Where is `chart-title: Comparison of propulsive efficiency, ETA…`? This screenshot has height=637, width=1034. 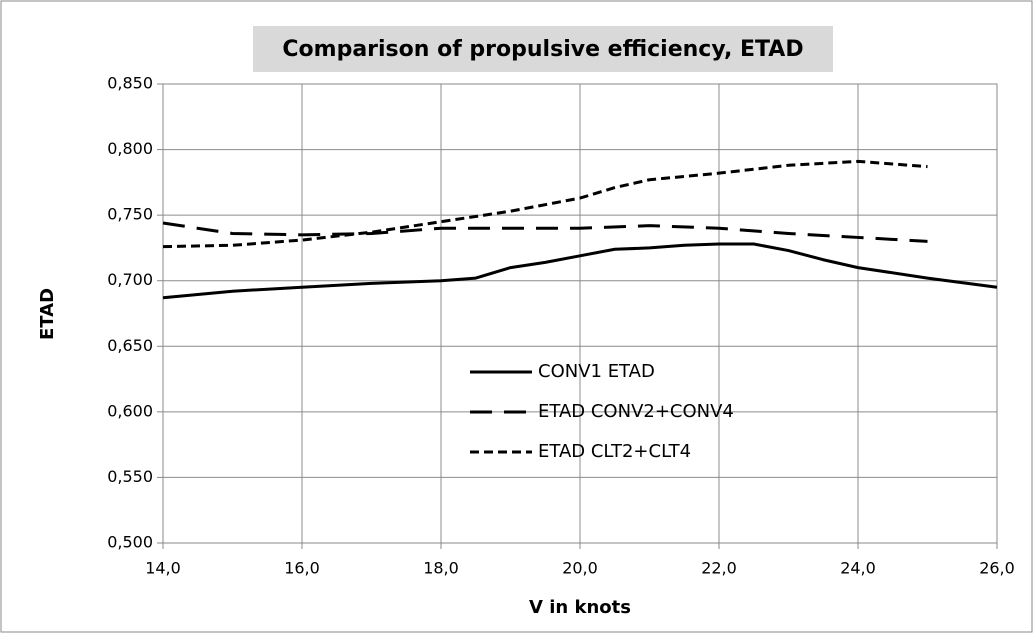 chart-title: Comparison of propulsive efficiency, ETA… is located at coordinates (542, 49).